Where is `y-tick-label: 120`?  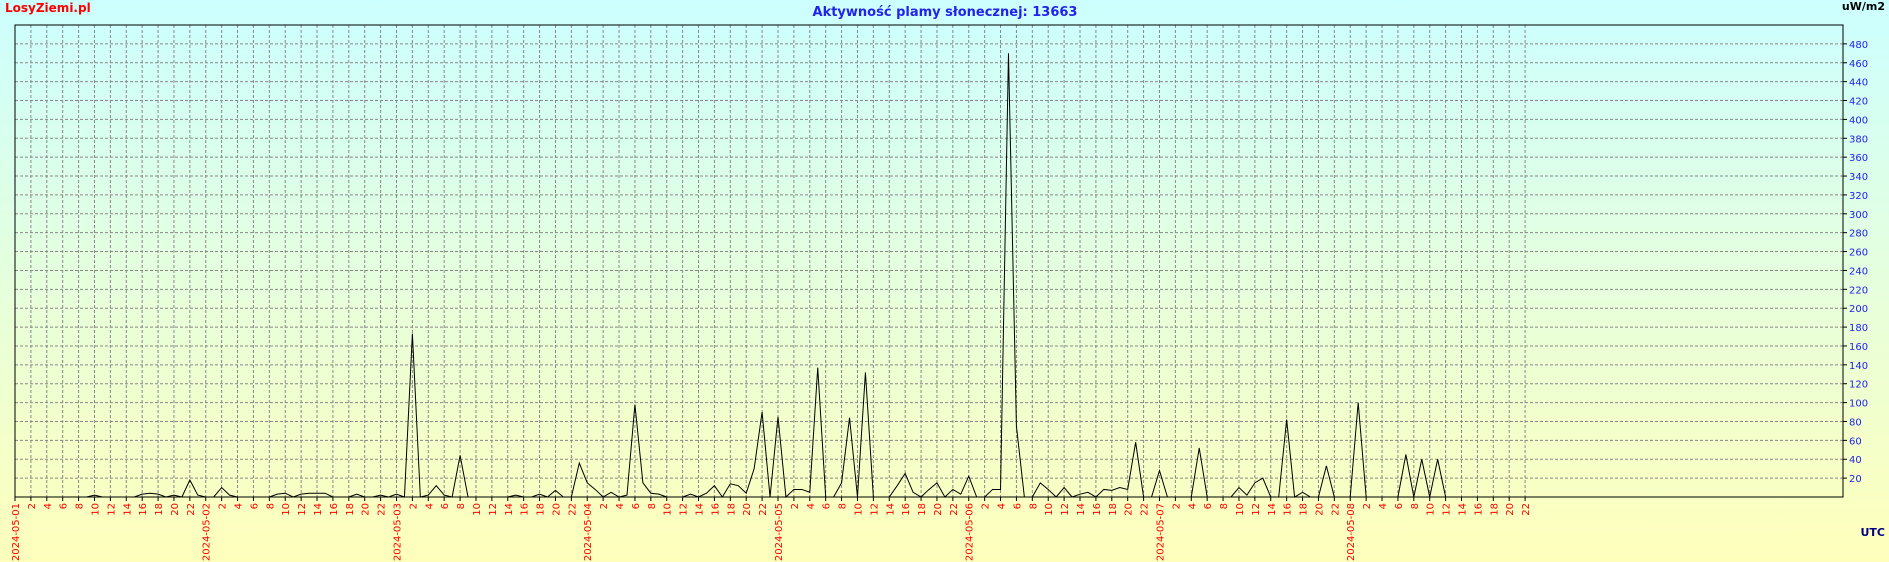
y-tick-label: 120 is located at coordinates (1858, 385).